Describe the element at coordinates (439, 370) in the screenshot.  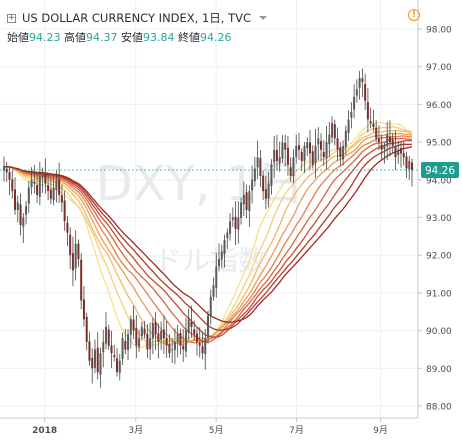
I see `y-tick-label: 89.00` at that location.